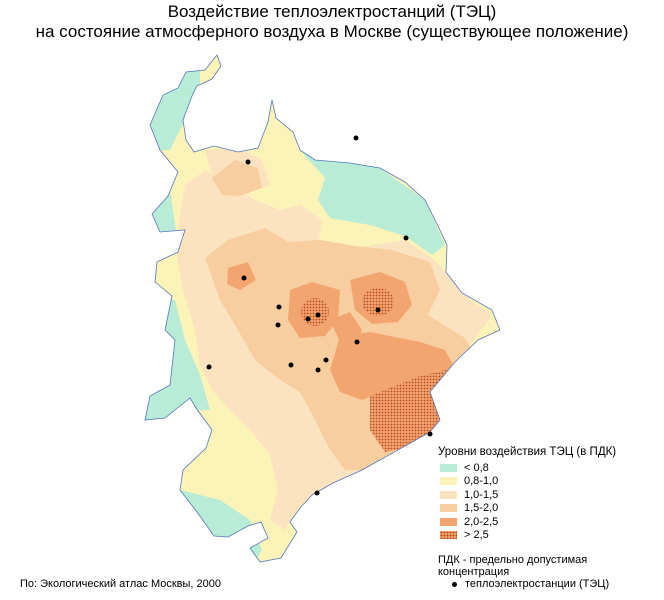 Image resolution: width=664 pixels, height=600 pixels. I want to click on legend-item-gt25: > 2,5, so click(548, 536).